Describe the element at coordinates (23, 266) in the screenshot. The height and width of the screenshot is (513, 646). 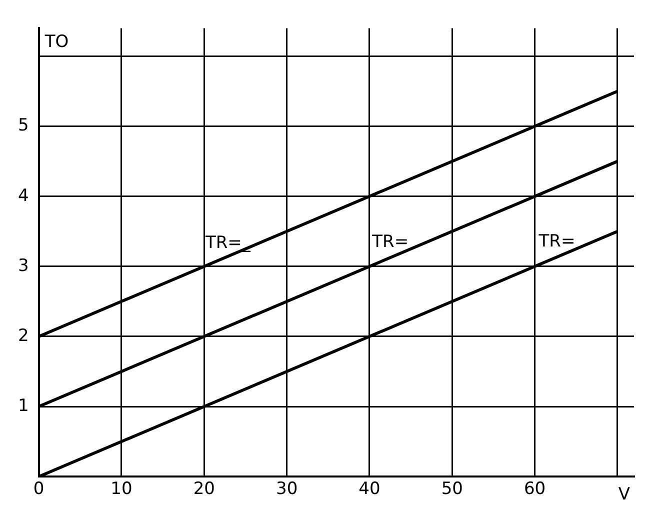
I see `y-tick-label: 3` at that location.